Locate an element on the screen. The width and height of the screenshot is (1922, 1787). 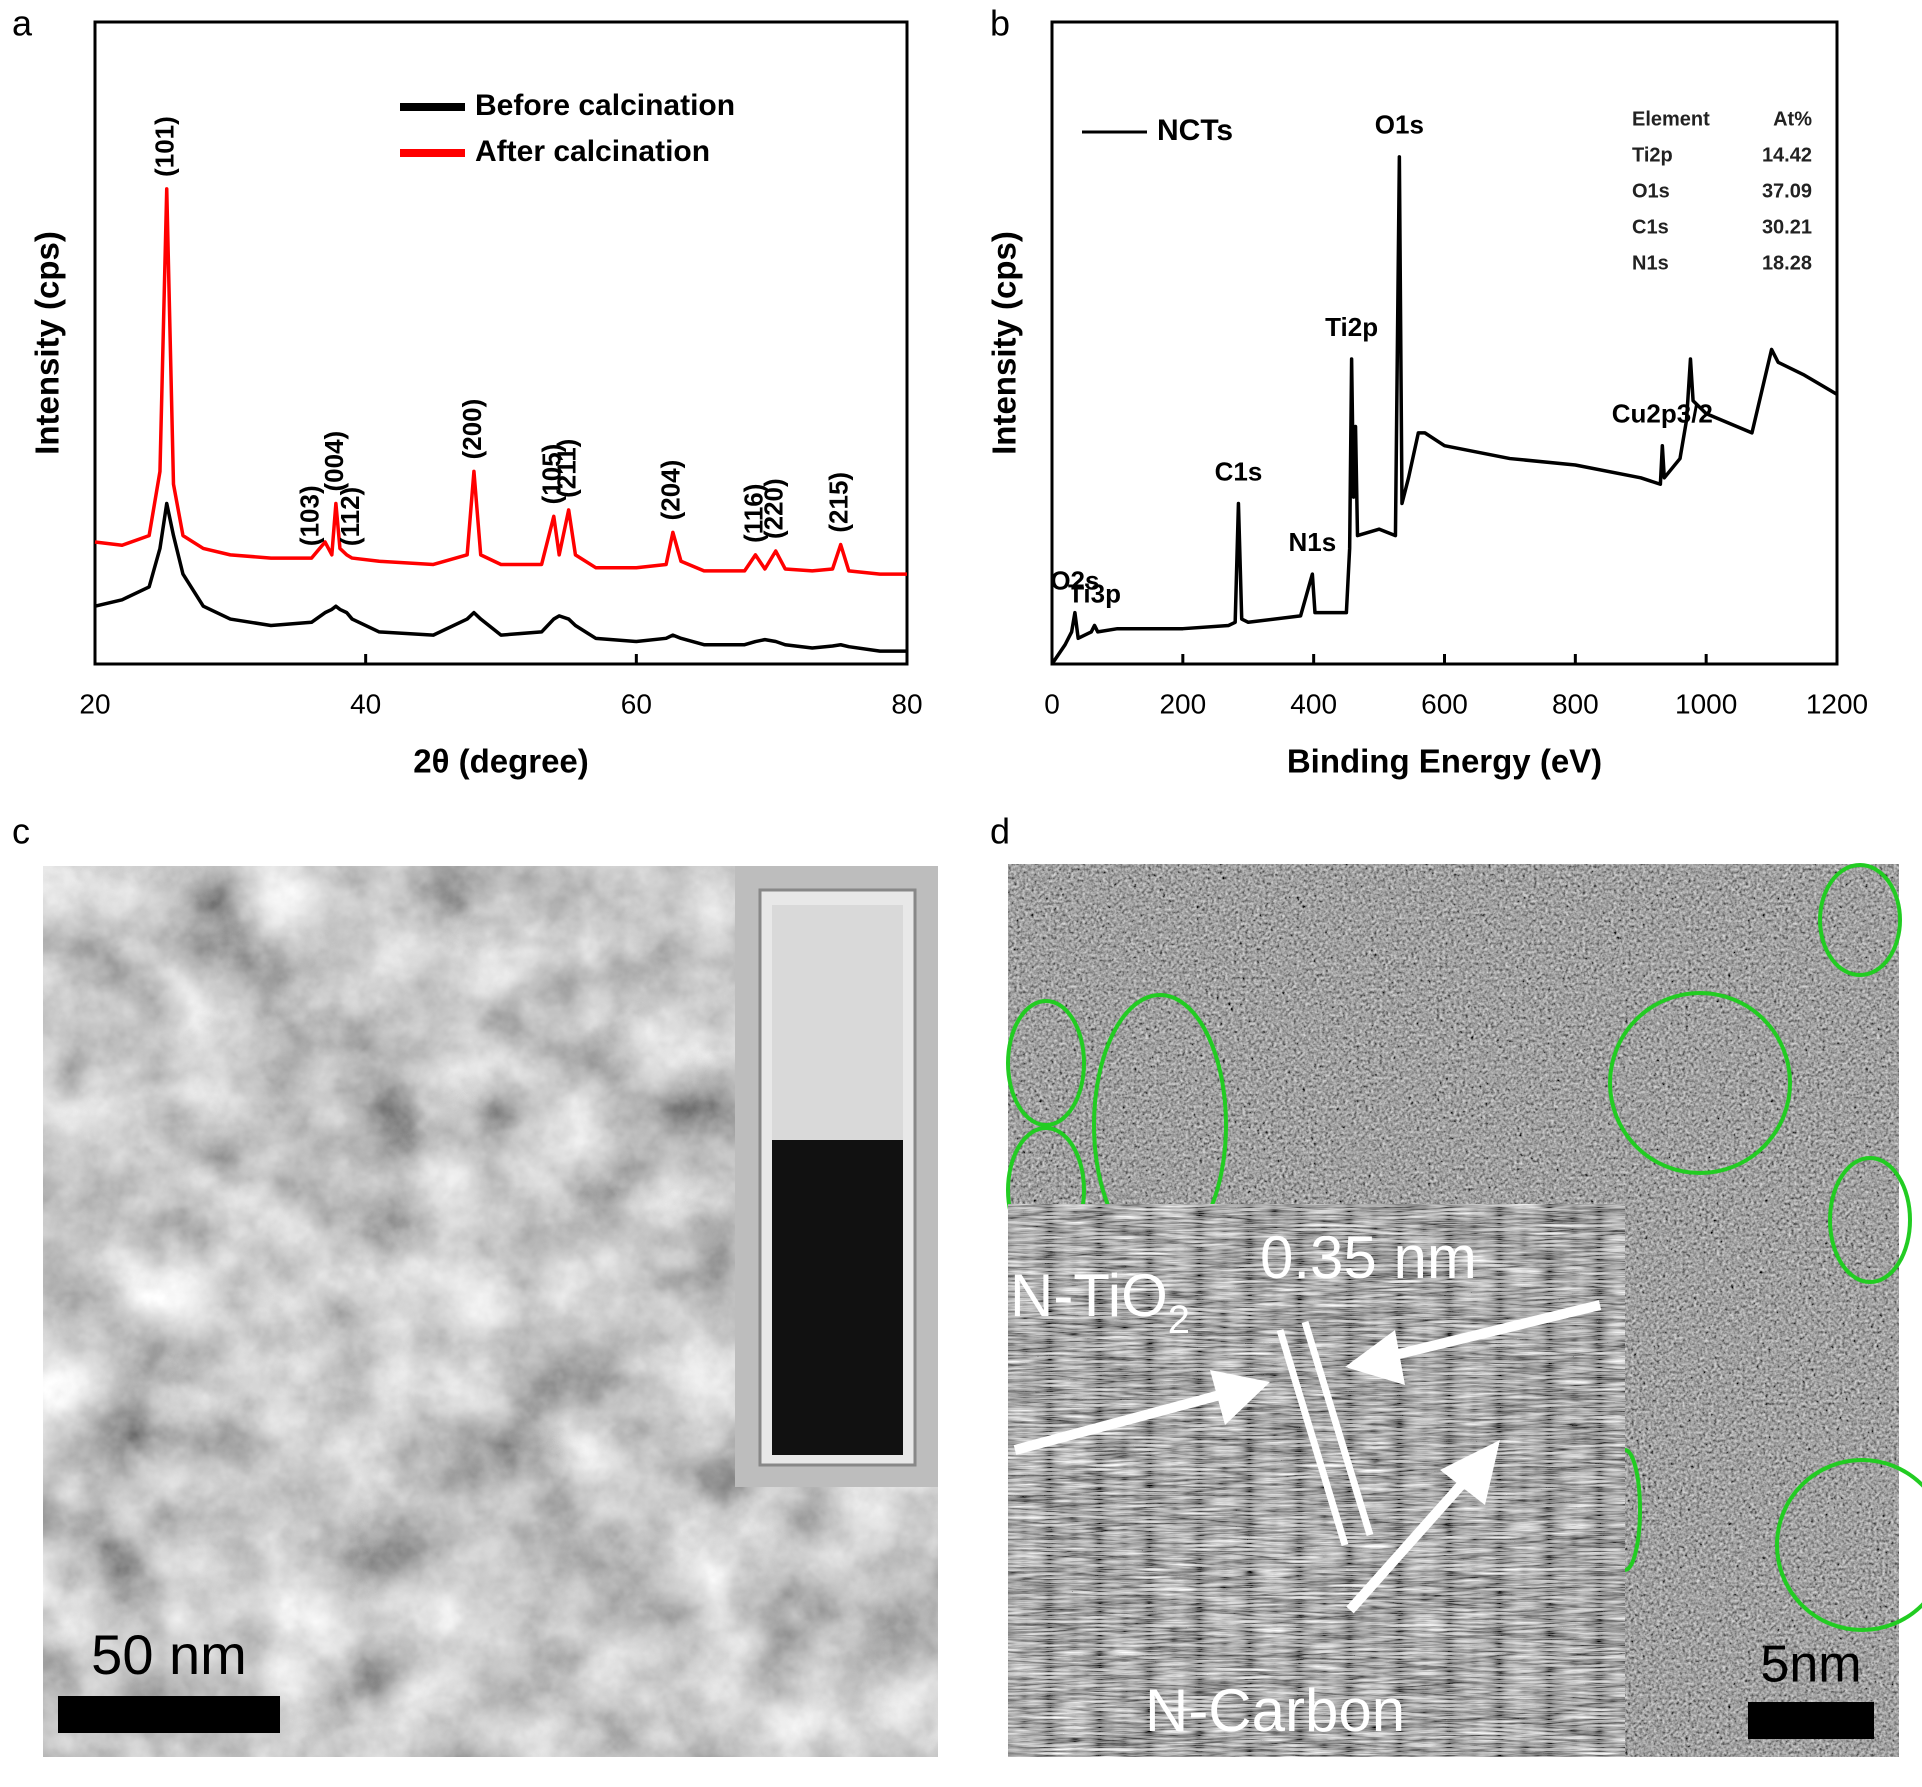
table-cell: N1s is located at coordinates (1650, 263).